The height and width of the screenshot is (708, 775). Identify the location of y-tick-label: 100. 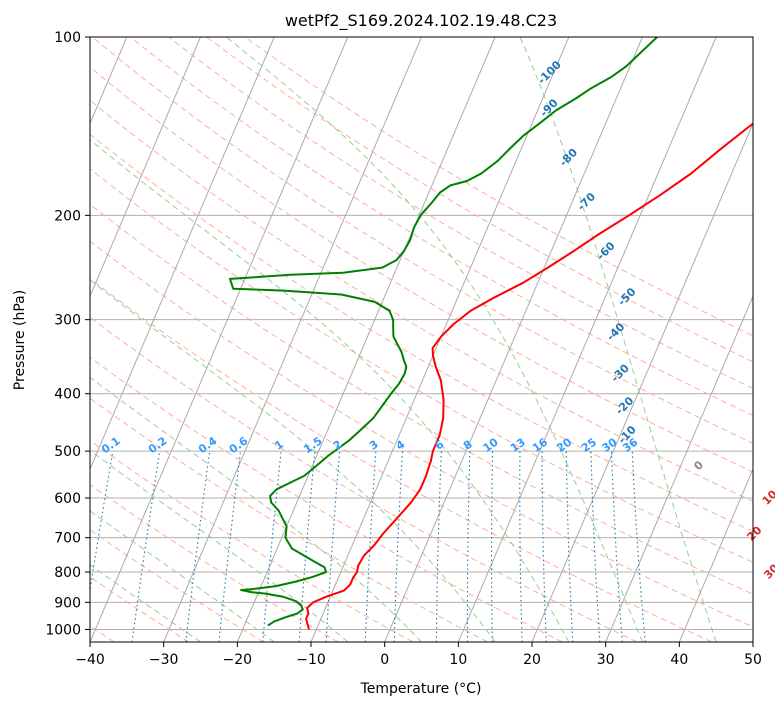
(67, 38).